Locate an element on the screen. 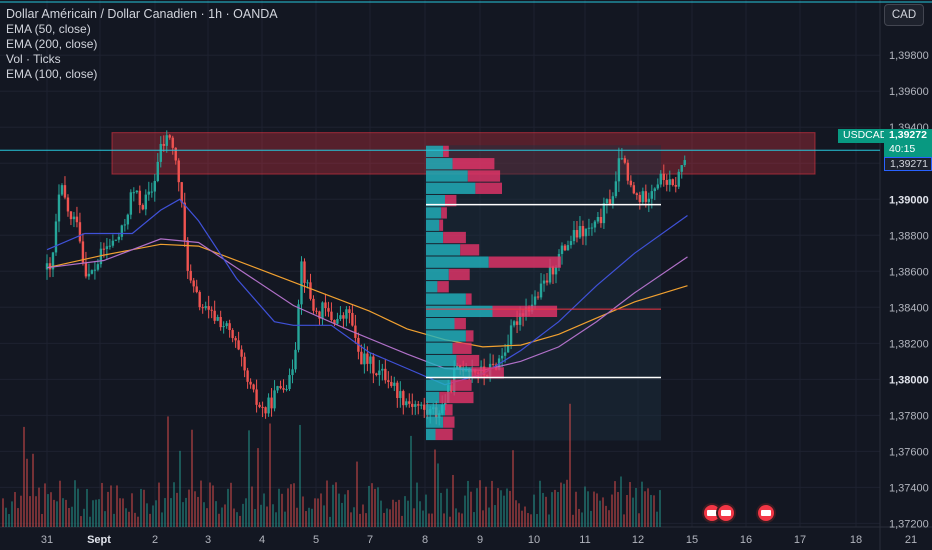 This screenshot has height=550, width=932. indicator-ema50-label: EMA (50, close) is located at coordinates (48, 29).